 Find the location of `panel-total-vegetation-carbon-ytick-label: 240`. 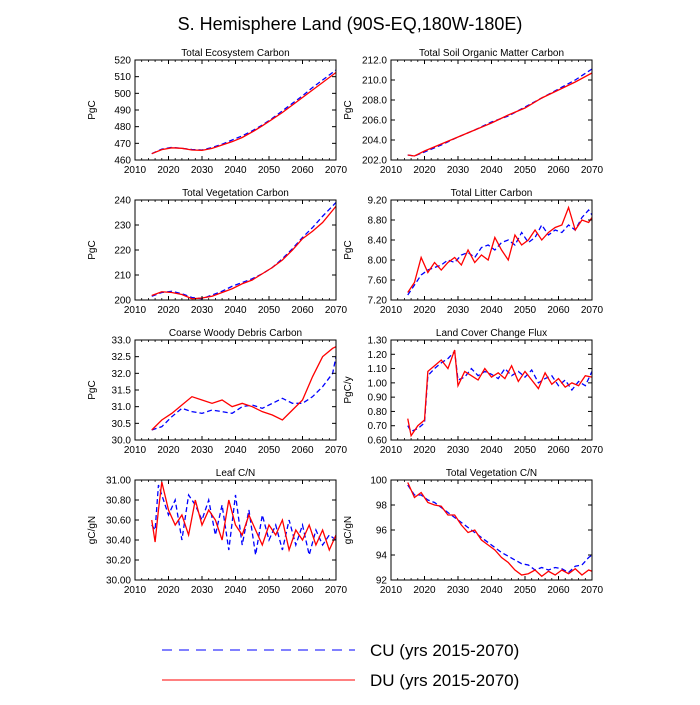

panel-total-vegetation-carbon-ytick-label: 240 is located at coordinates (122, 201).